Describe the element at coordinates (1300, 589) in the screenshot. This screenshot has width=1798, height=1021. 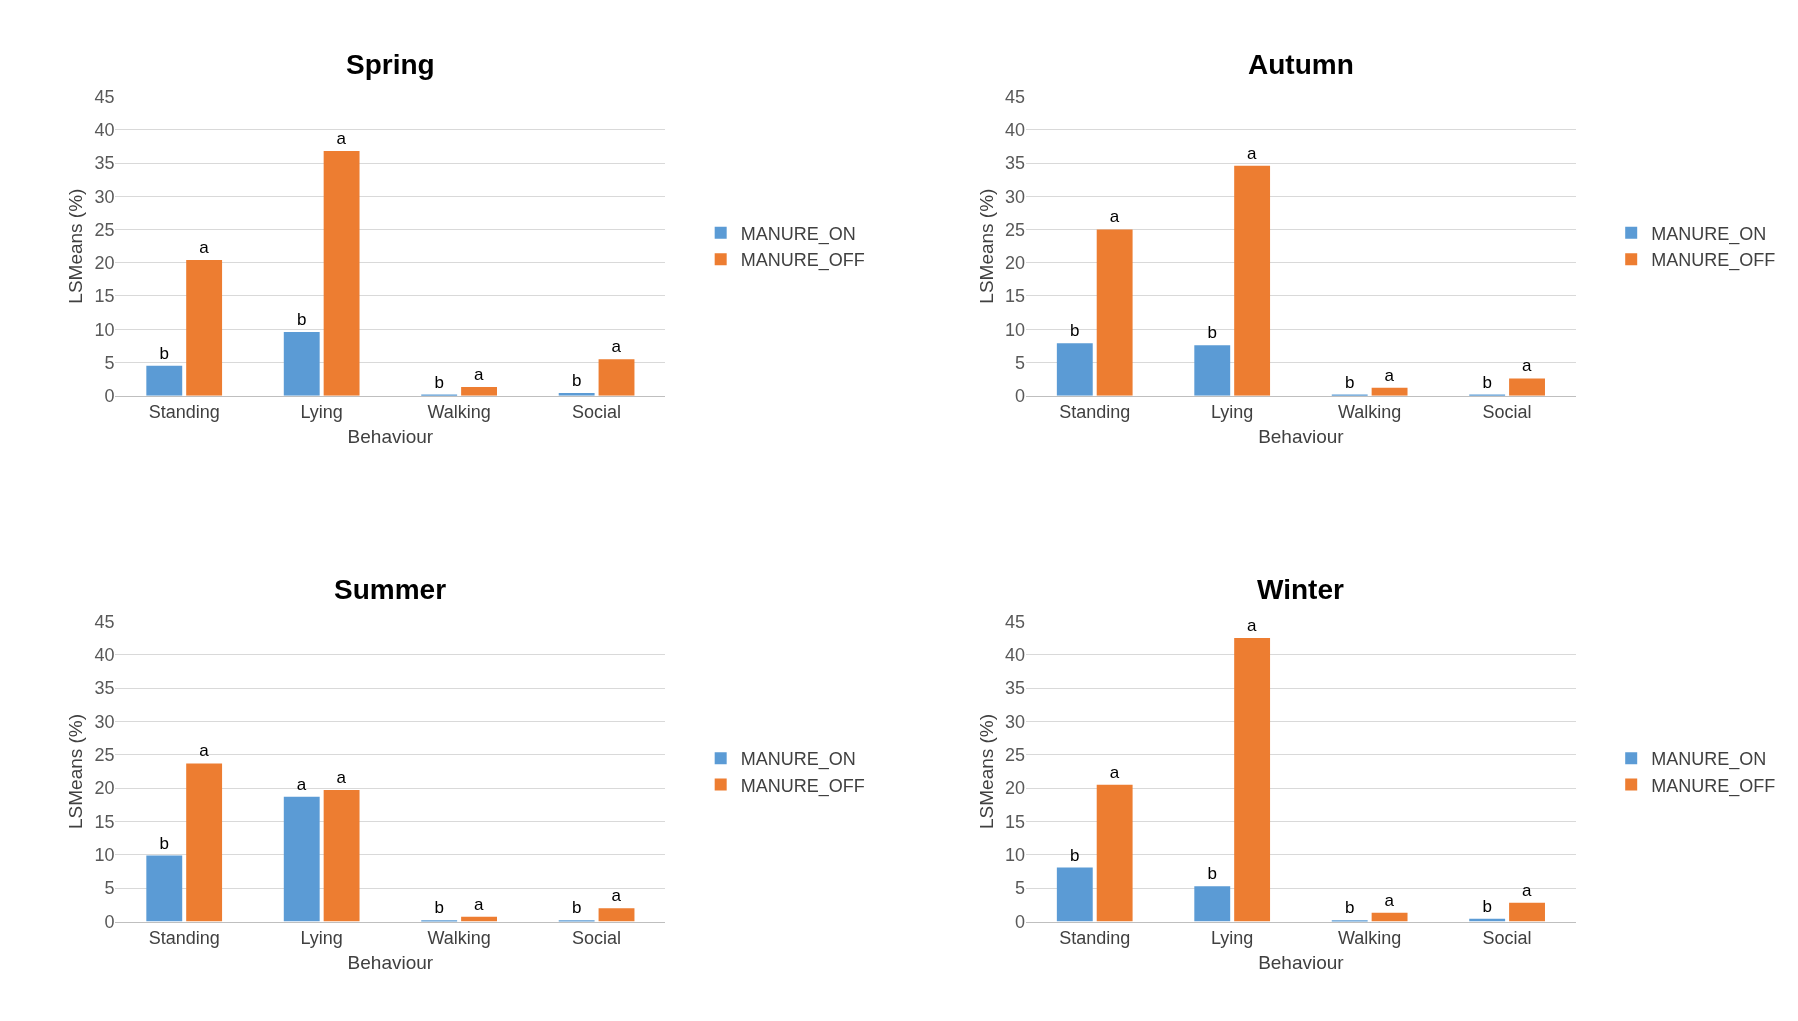
I see `chart-title: Winter` at that location.